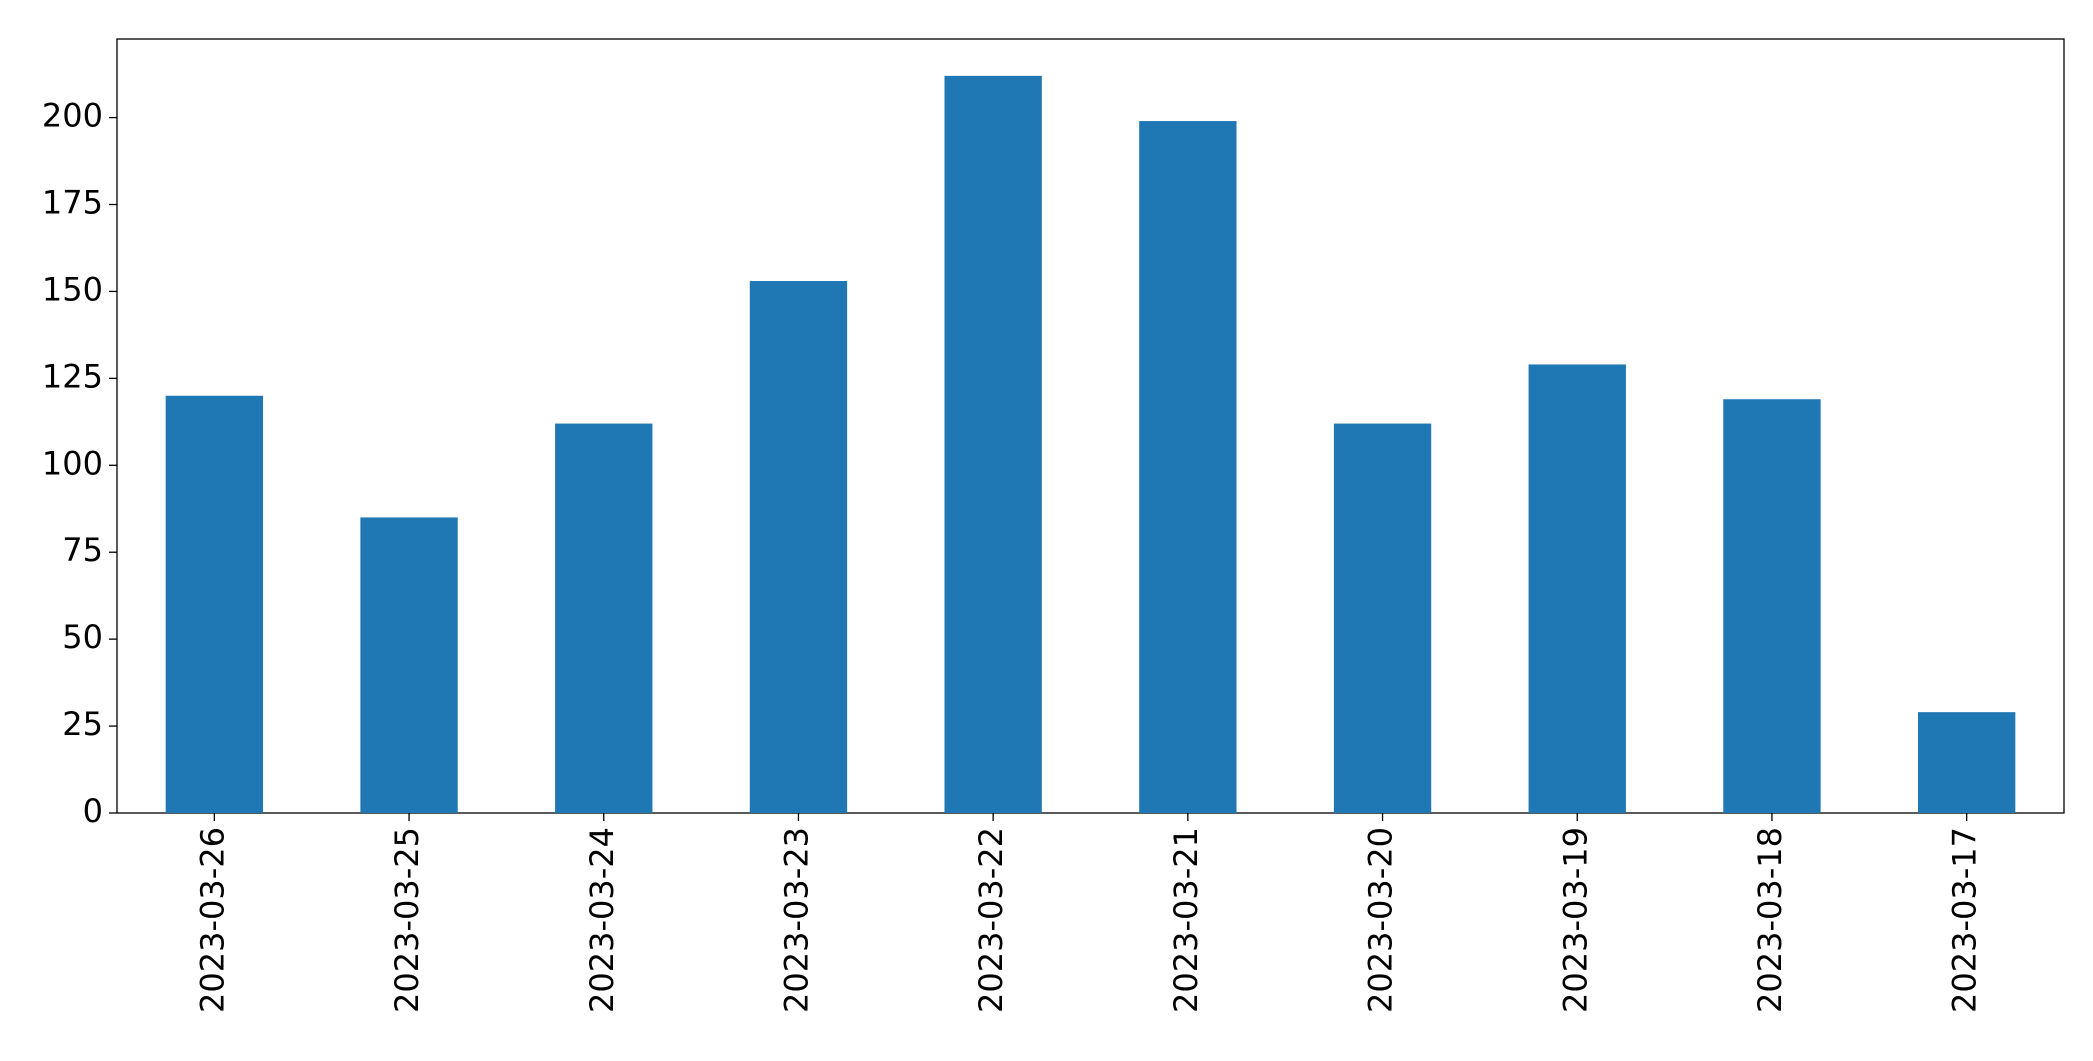  I want to click on y-tick-label: 175, so click(72, 203).